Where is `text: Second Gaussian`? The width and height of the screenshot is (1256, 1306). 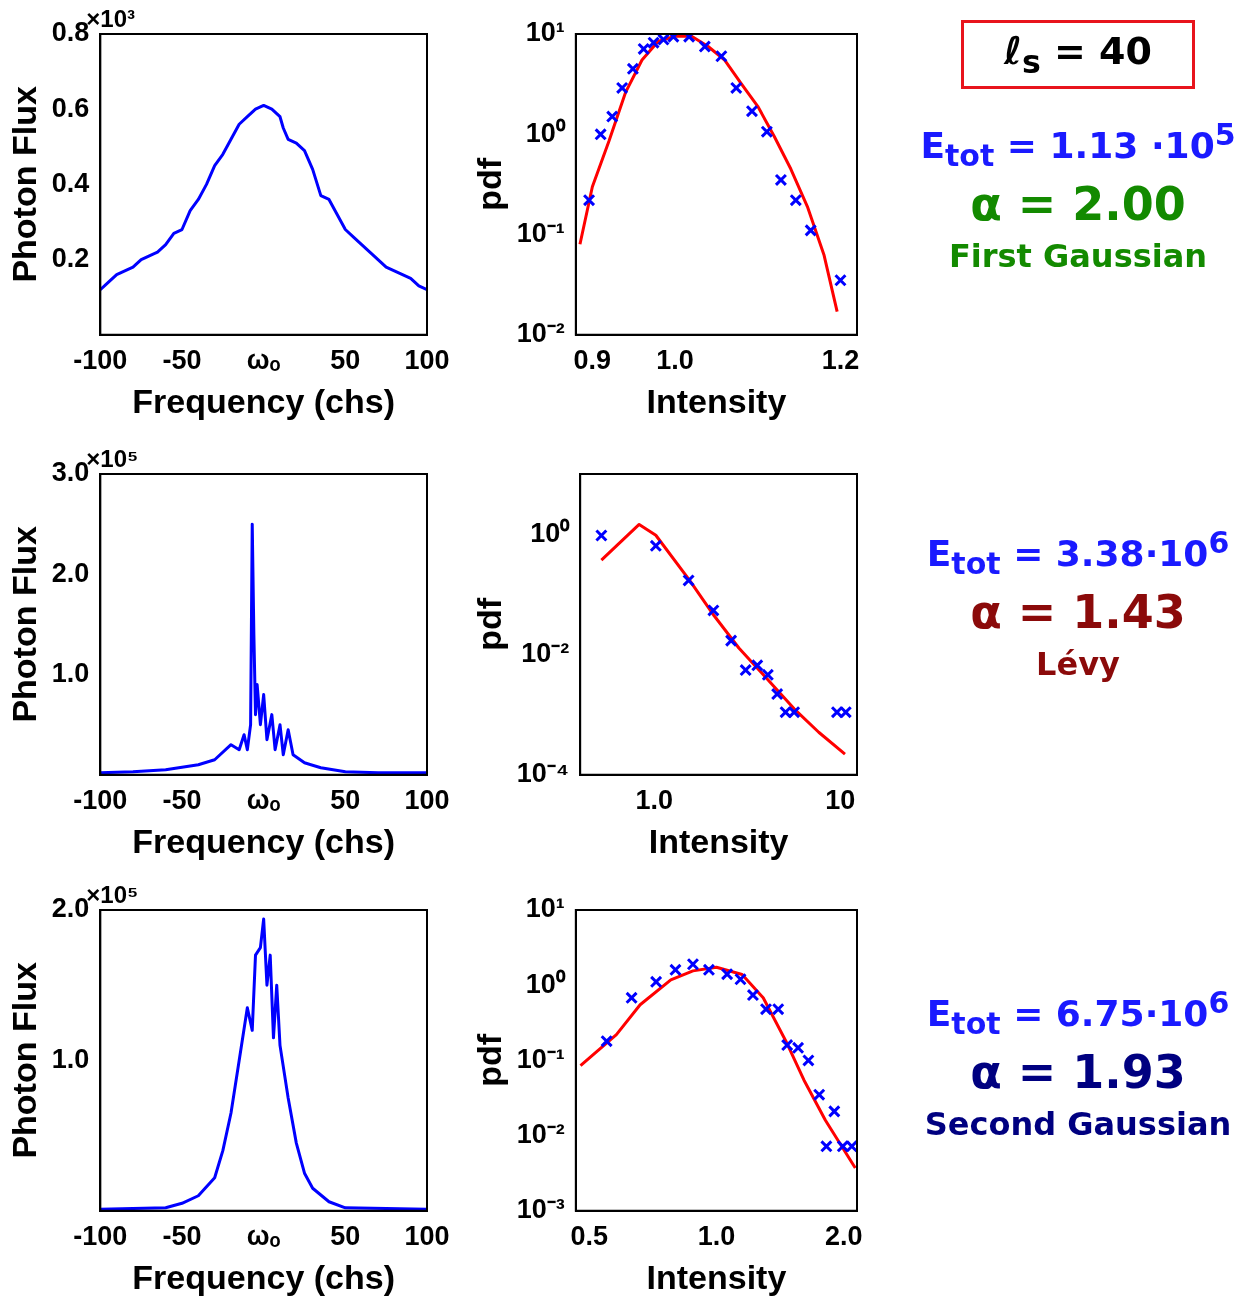
text: Second Gaussian is located at coordinates (1078, 1124).